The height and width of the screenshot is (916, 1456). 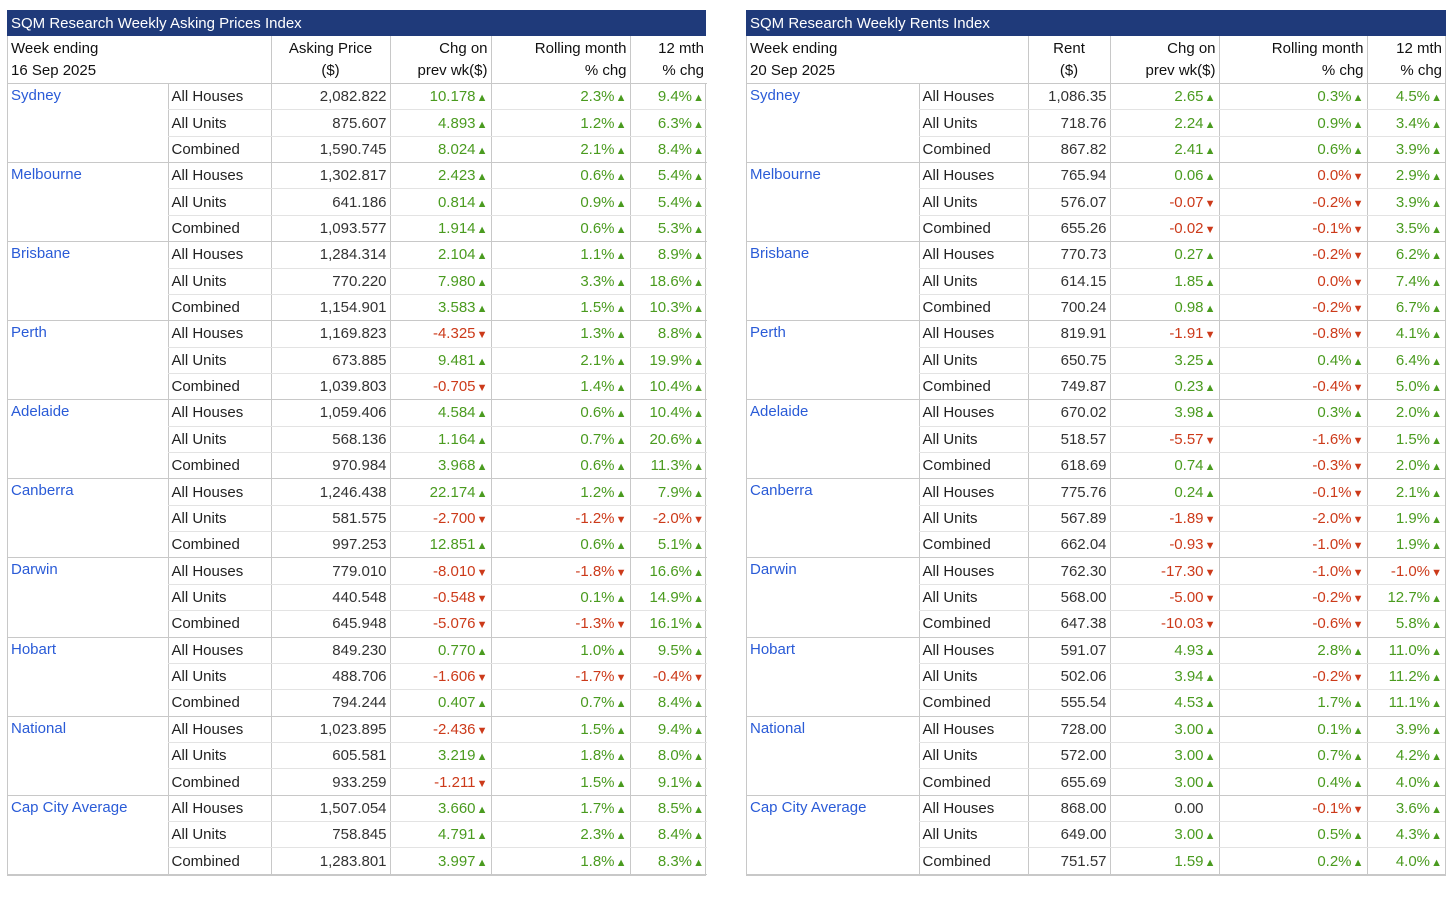 What do you see at coordinates (330, 202) in the screenshot?
I see `index-value: 641.186` at bounding box center [330, 202].